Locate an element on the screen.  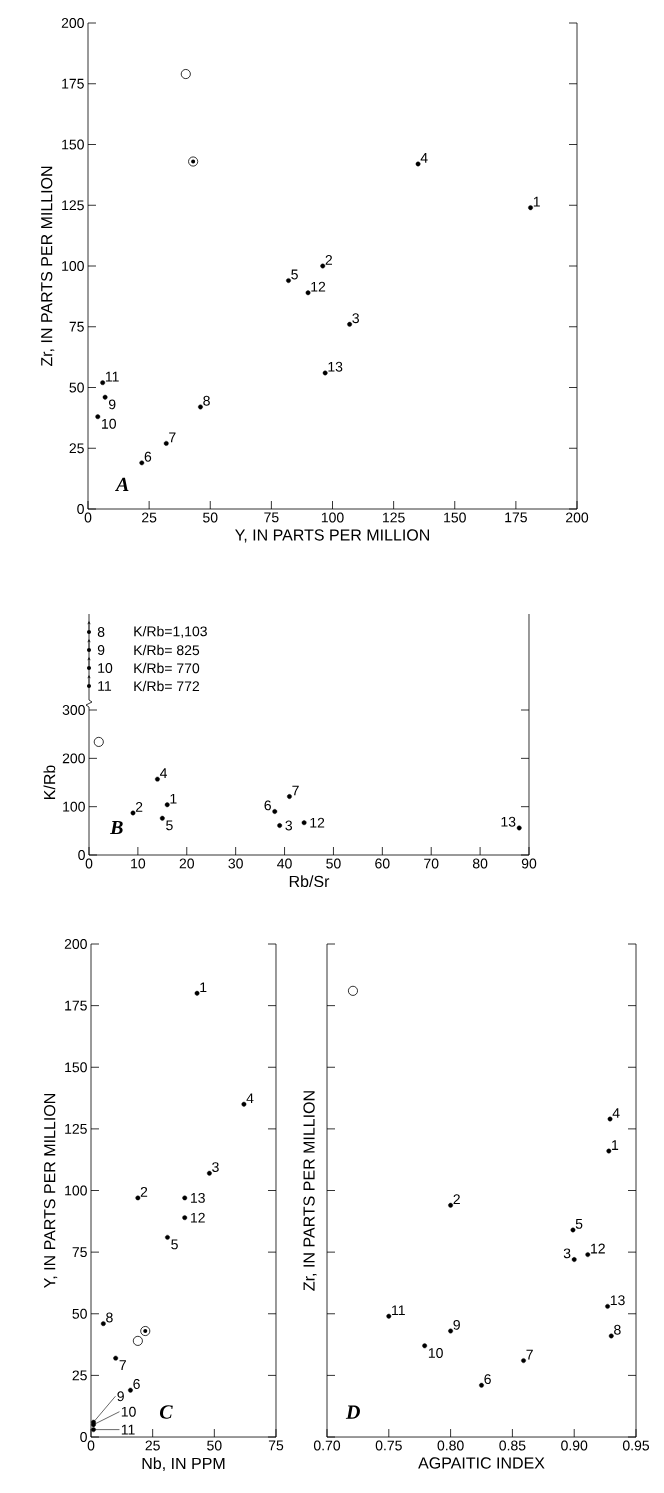
text: K/Rb= 772 is located at coordinates (167, 686).